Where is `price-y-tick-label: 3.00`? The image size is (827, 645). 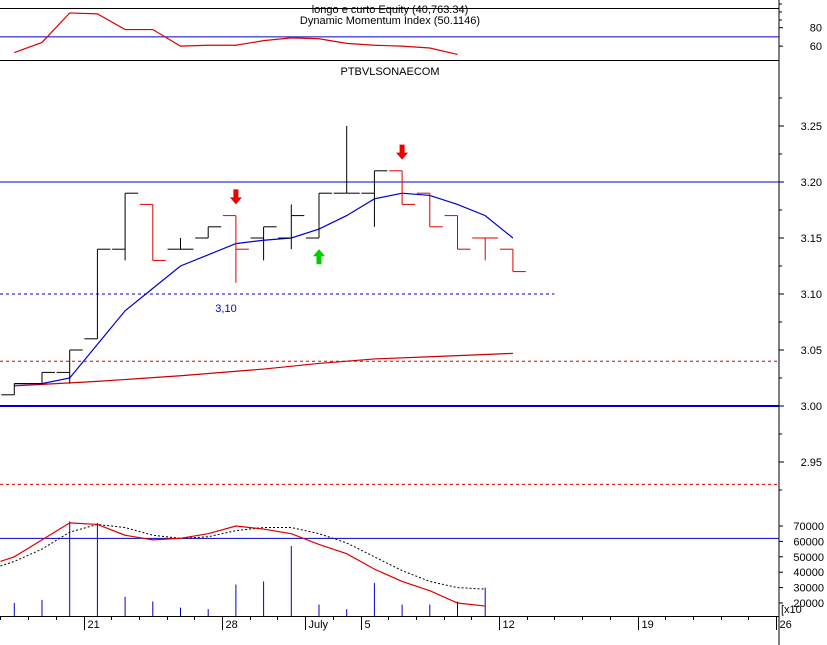
price-y-tick-label: 3.00 is located at coordinates (811, 407).